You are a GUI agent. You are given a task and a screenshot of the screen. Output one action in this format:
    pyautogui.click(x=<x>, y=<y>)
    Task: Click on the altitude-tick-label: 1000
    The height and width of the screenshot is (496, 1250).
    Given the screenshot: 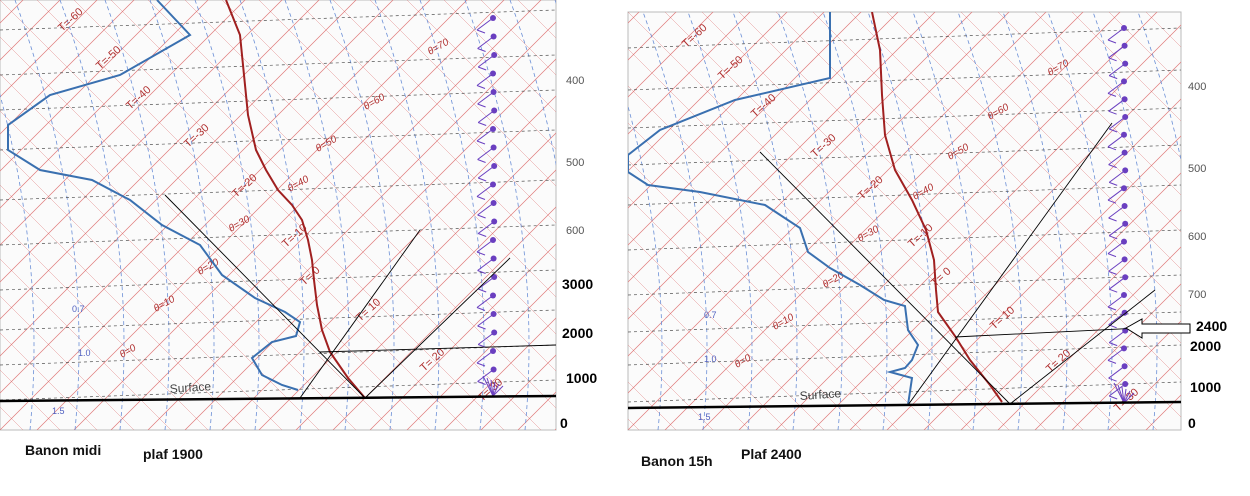 What is the action you would take?
    pyautogui.click(x=581, y=378)
    